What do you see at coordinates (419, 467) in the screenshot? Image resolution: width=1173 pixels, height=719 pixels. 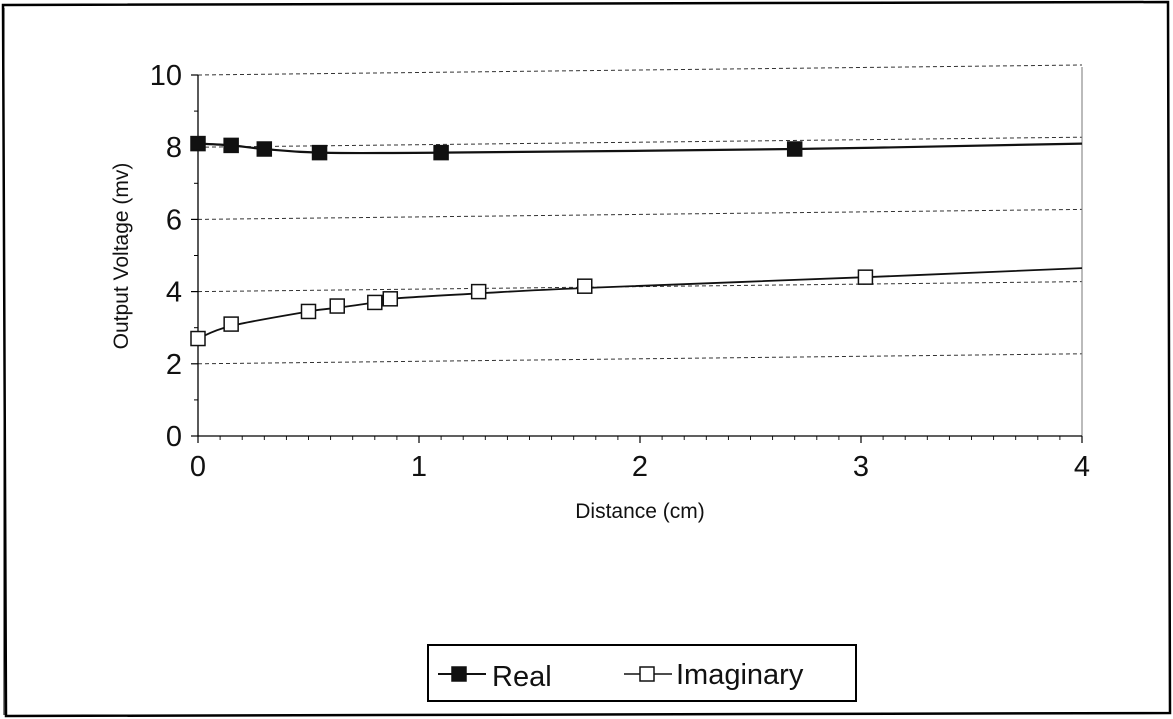 I see `x-tick-label-1: 1` at bounding box center [419, 467].